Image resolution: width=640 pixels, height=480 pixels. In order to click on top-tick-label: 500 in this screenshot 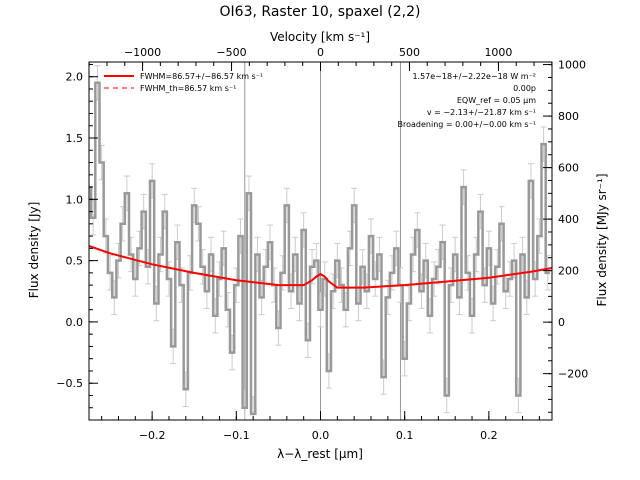, I will do `click(409, 52)`.